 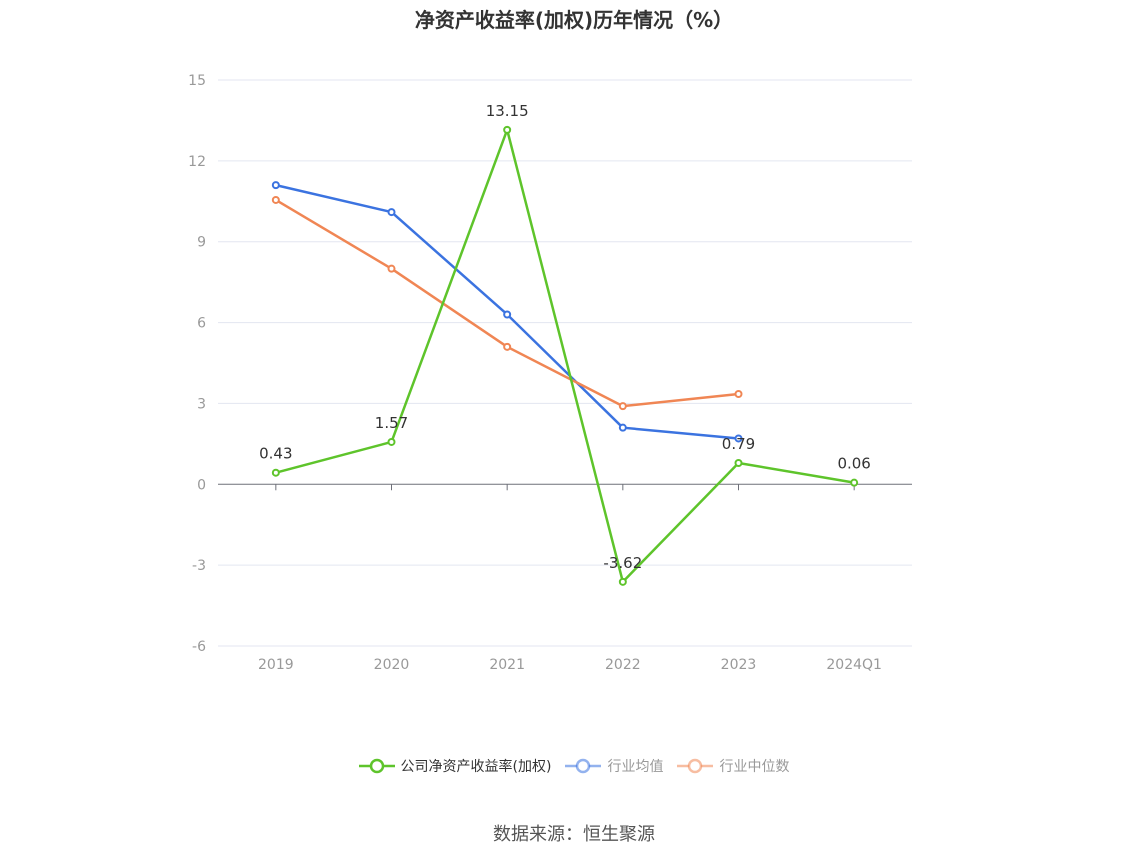 I want to click on x-tick-label: 2024Q1, so click(x=854, y=665).